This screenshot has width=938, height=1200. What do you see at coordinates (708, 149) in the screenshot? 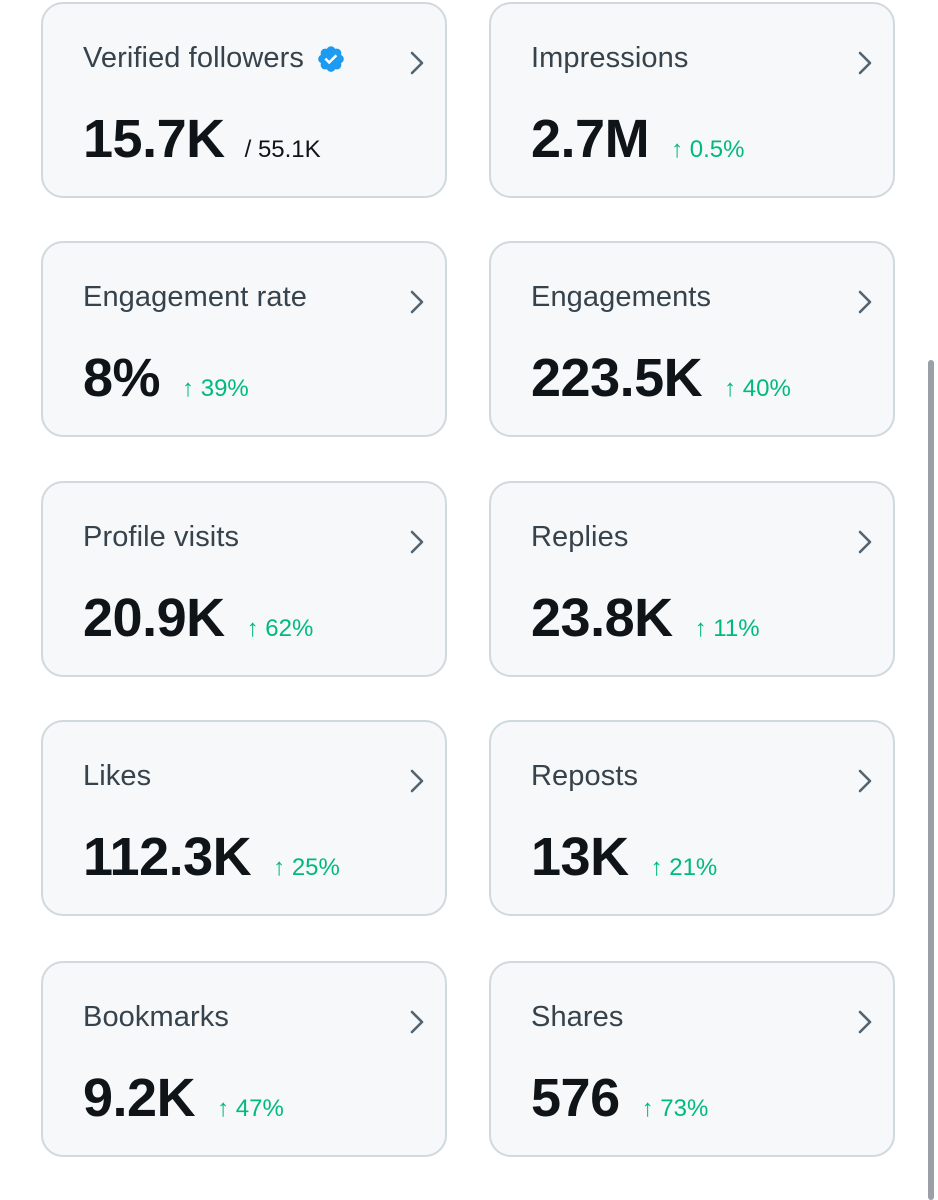
I see `metric-change: ↑ 0.5%` at bounding box center [708, 149].